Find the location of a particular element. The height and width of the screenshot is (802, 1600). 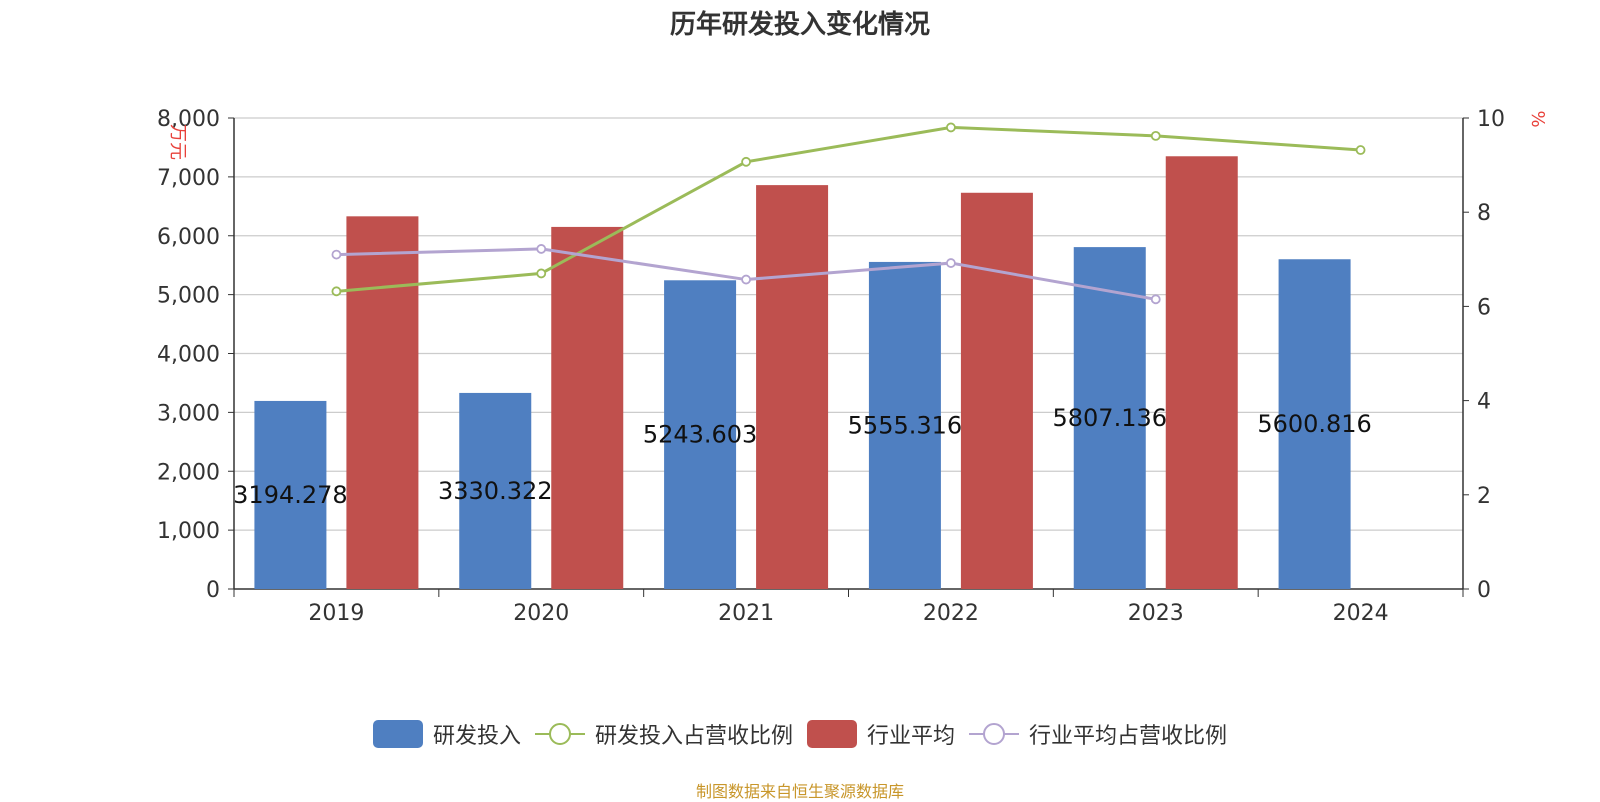

x-tick-label: 2022 is located at coordinates (951, 613).